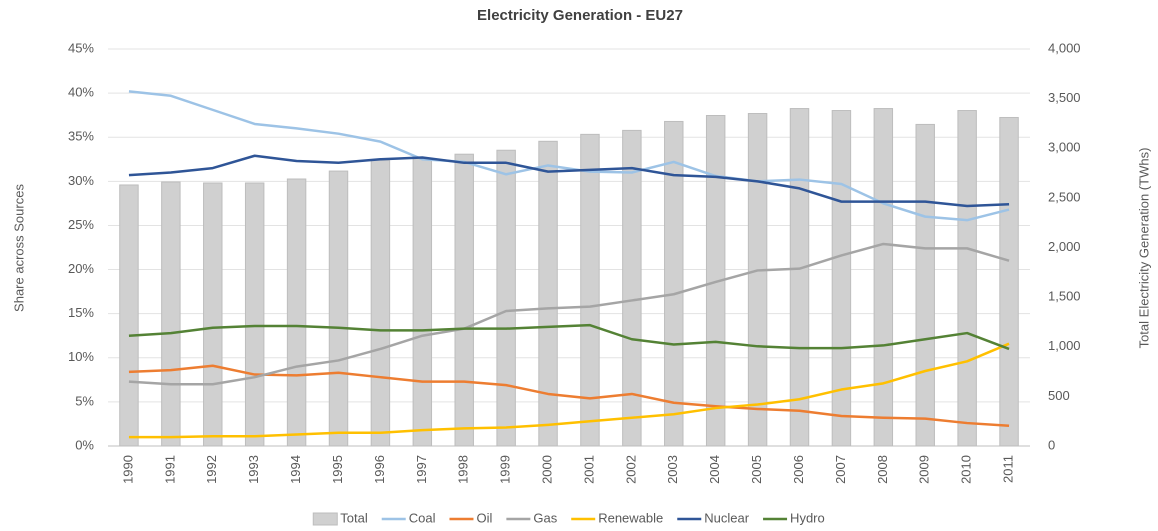 The width and height of the screenshot is (1158, 531). I want to click on x-tick-label: 2003, so click(672, 469).